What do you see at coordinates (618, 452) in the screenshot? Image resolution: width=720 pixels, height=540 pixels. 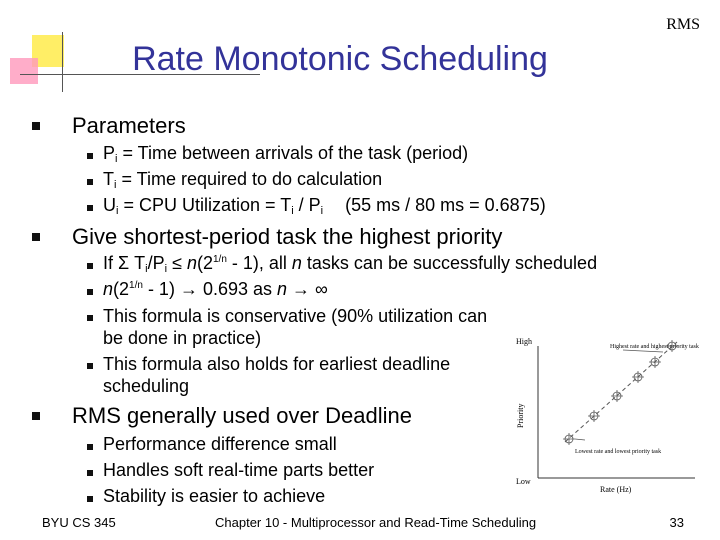 I see `note: Lowest rate and lowest priority task` at bounding box center [618, 452].